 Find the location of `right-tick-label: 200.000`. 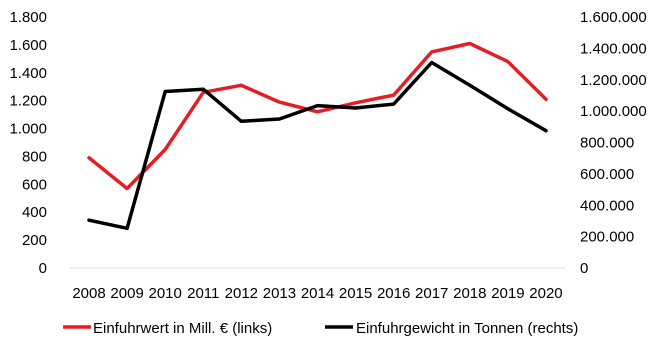

right-tick-label: 200.000 is located at coordinates (607, 237).